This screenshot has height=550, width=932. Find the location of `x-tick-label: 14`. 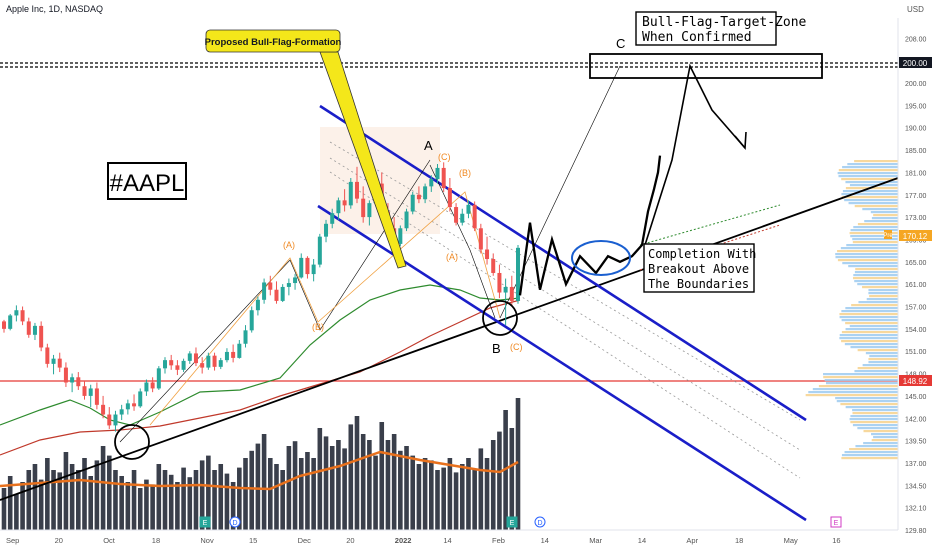

x-tick-label: 14 is located at coordinates (447, 540).